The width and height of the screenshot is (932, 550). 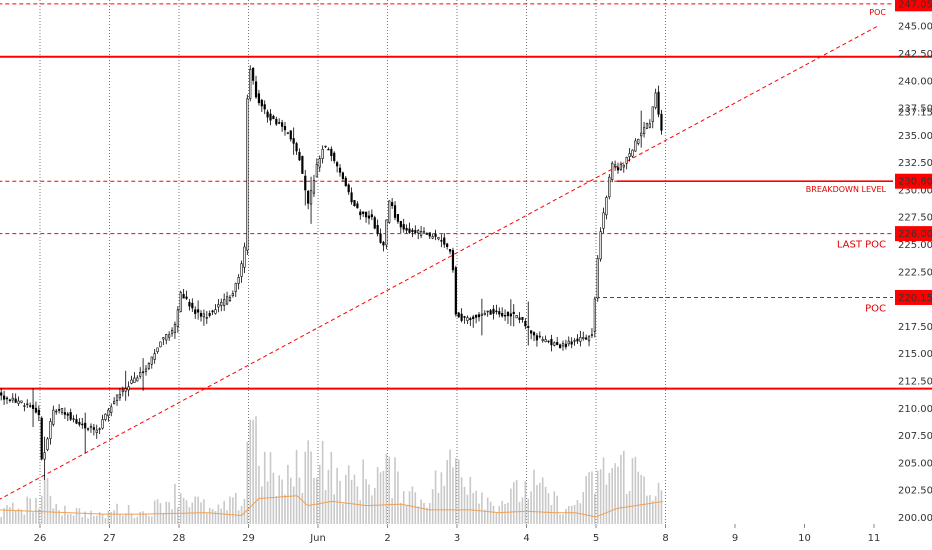 What do you see at coordinates (735, 538) in the screenshot?
I see `x-tick-label-10: 9` at bounding box center [735, 538].